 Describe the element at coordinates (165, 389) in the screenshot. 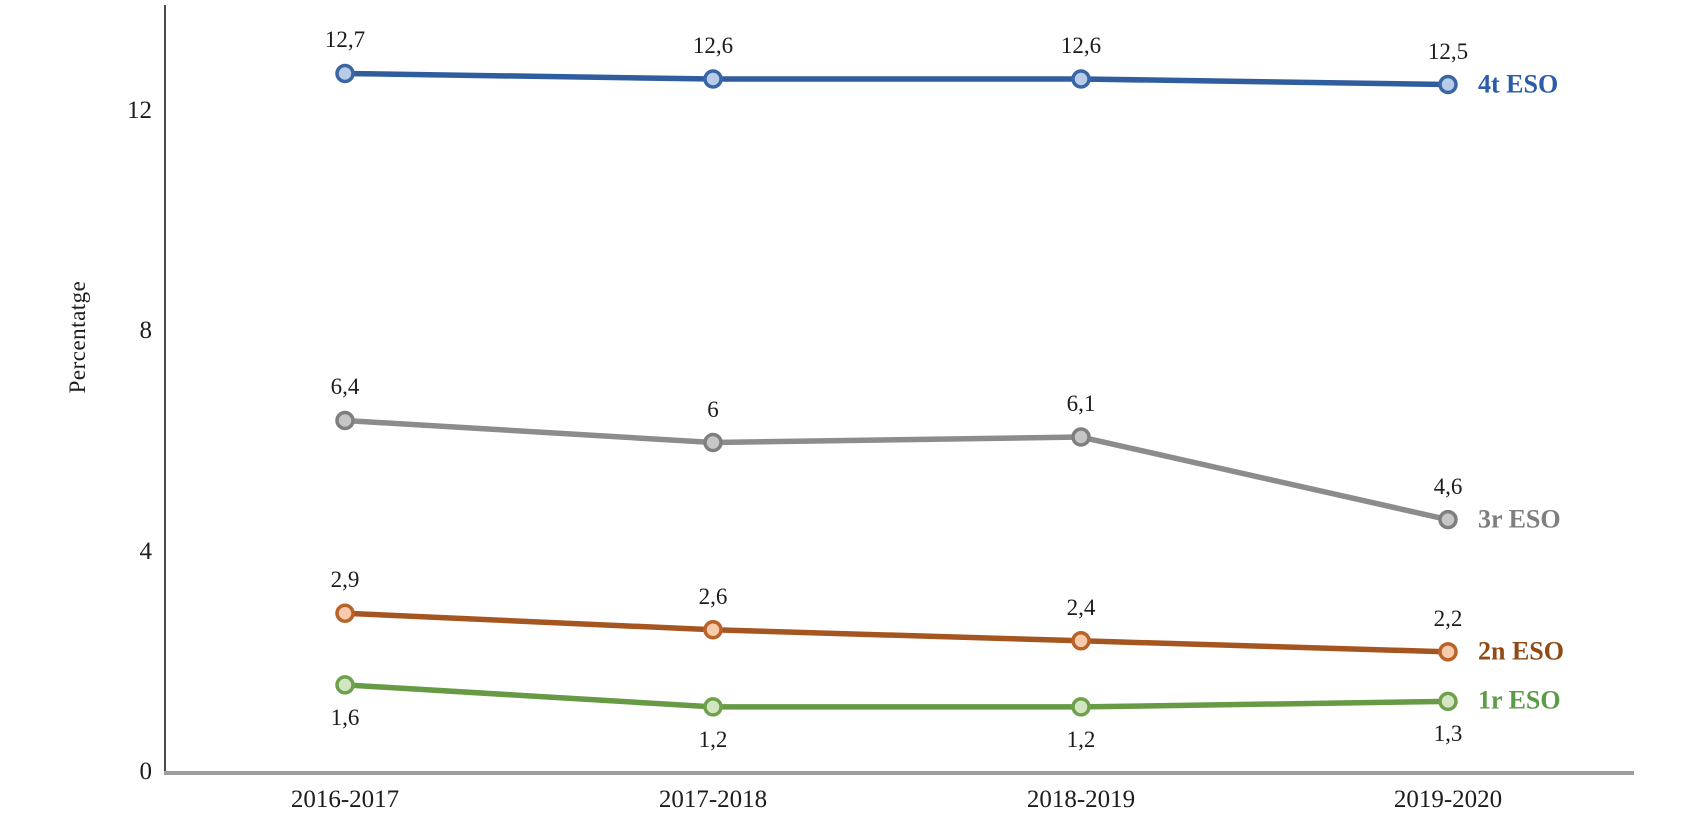

I see `y-axis-line` at that location.